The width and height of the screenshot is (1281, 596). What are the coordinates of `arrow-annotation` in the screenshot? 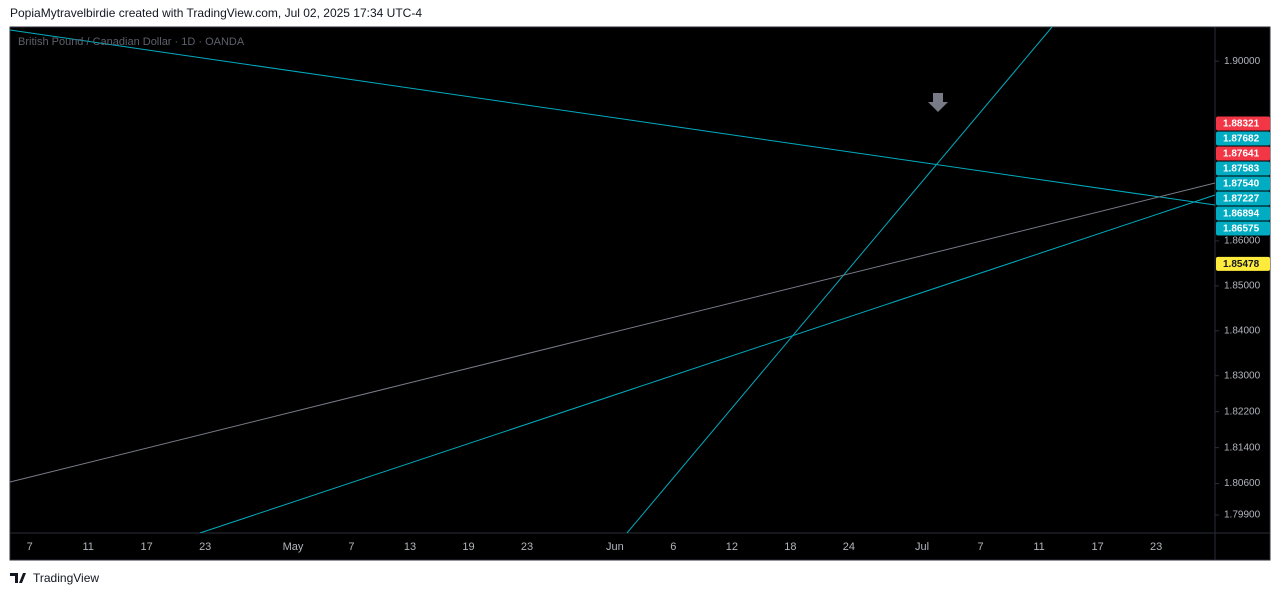 It's located at (938, 102).